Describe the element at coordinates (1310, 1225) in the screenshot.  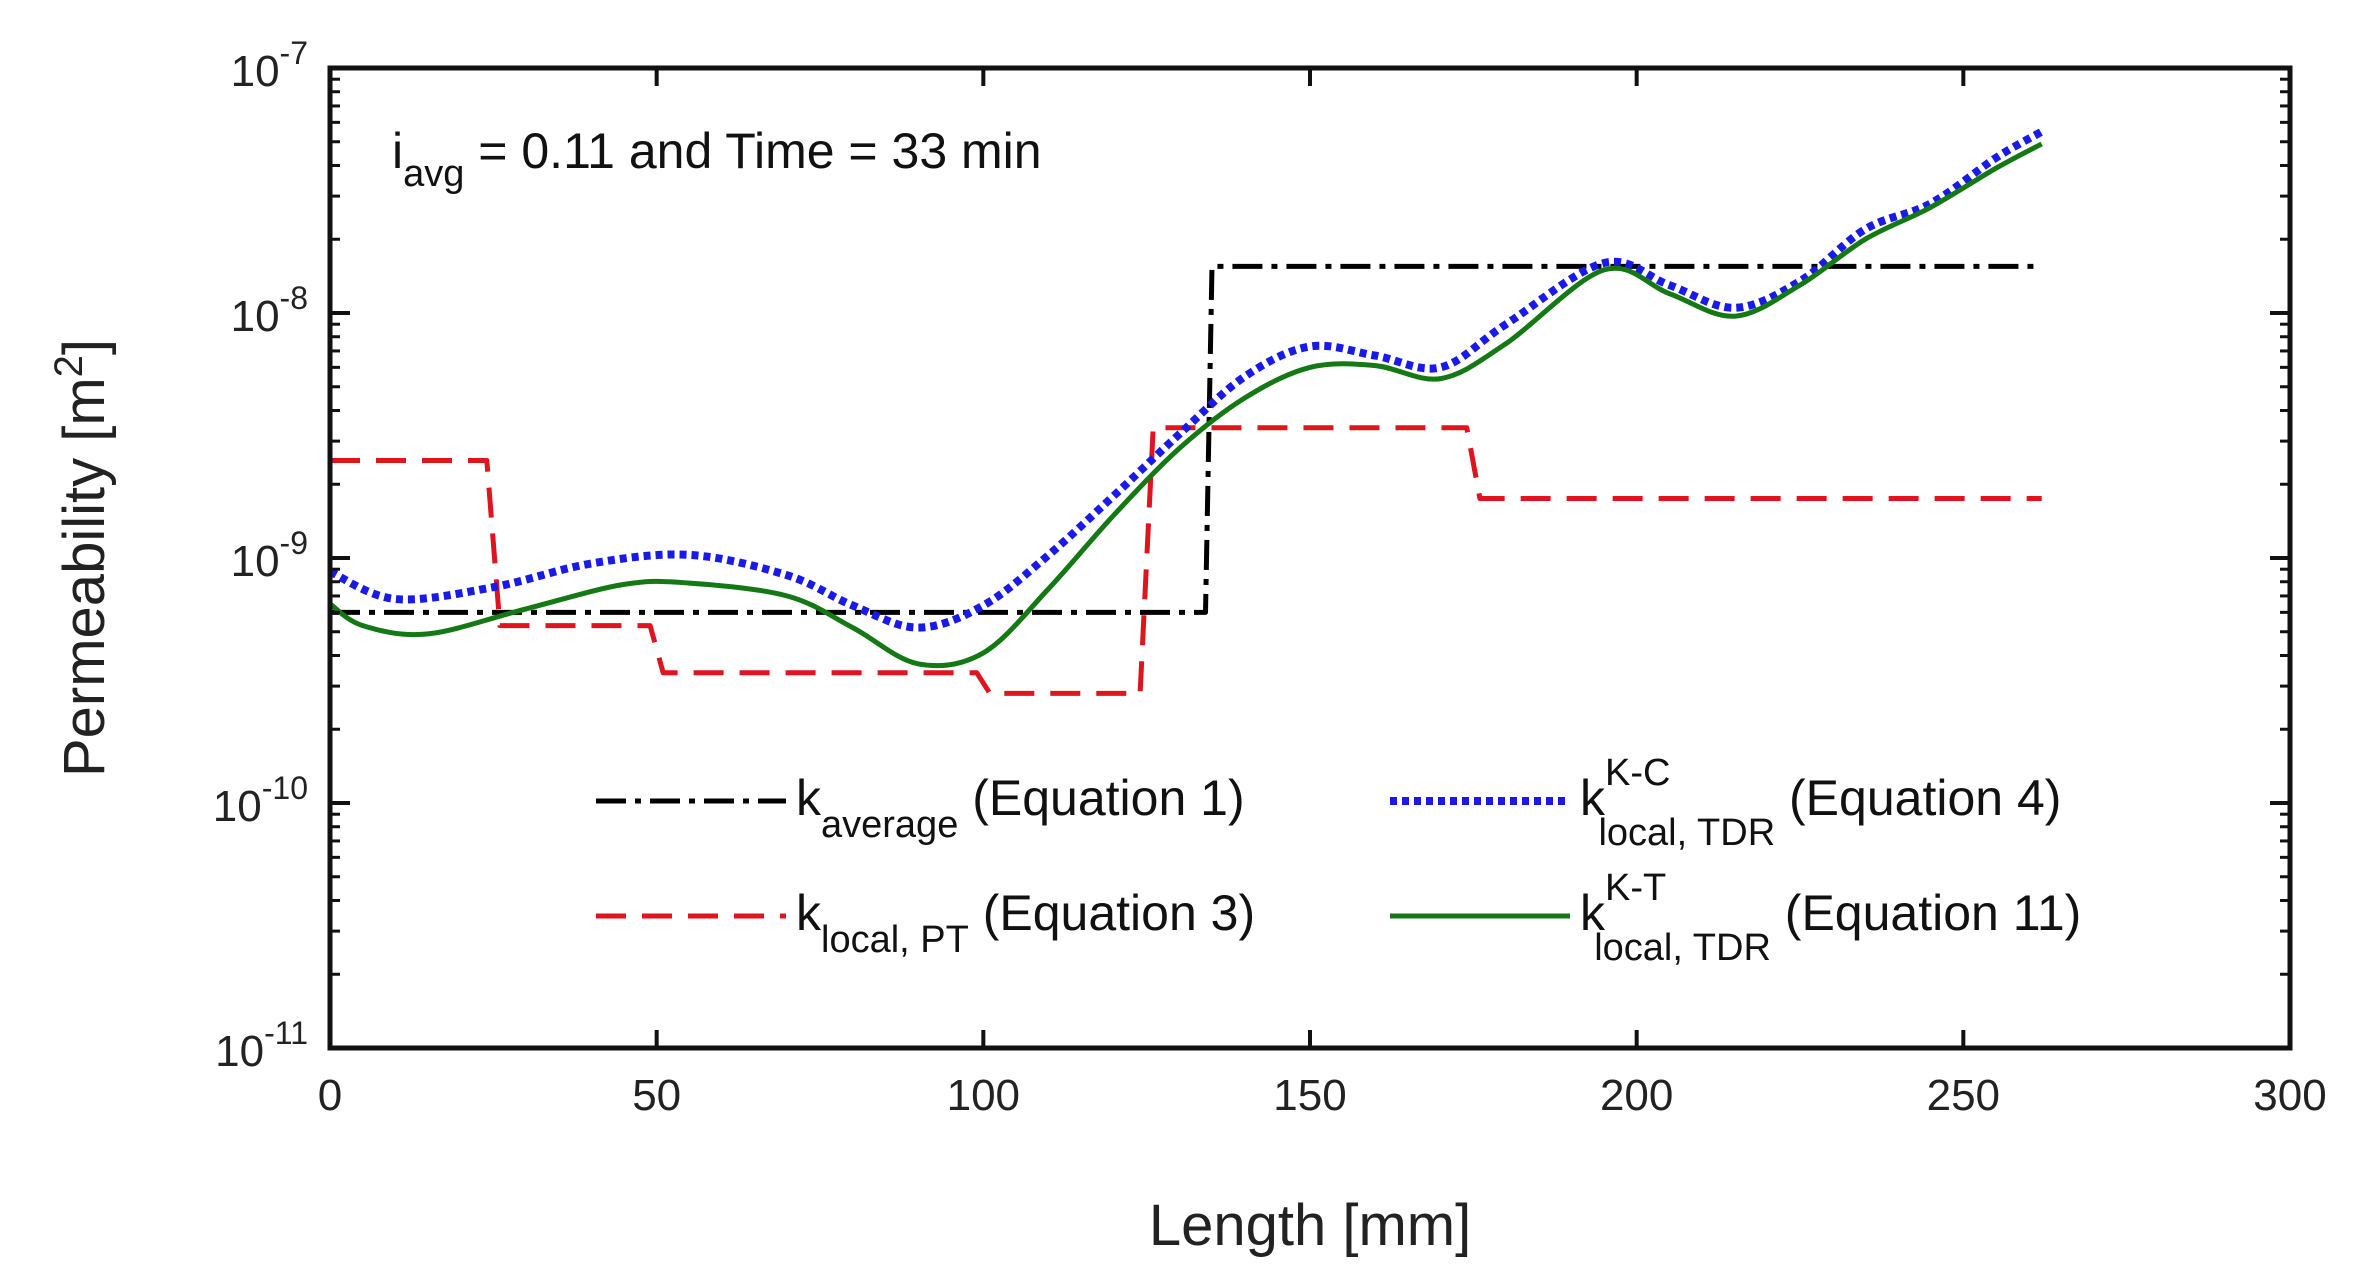
I see `x-axis-title: Length [mm]` at that location.